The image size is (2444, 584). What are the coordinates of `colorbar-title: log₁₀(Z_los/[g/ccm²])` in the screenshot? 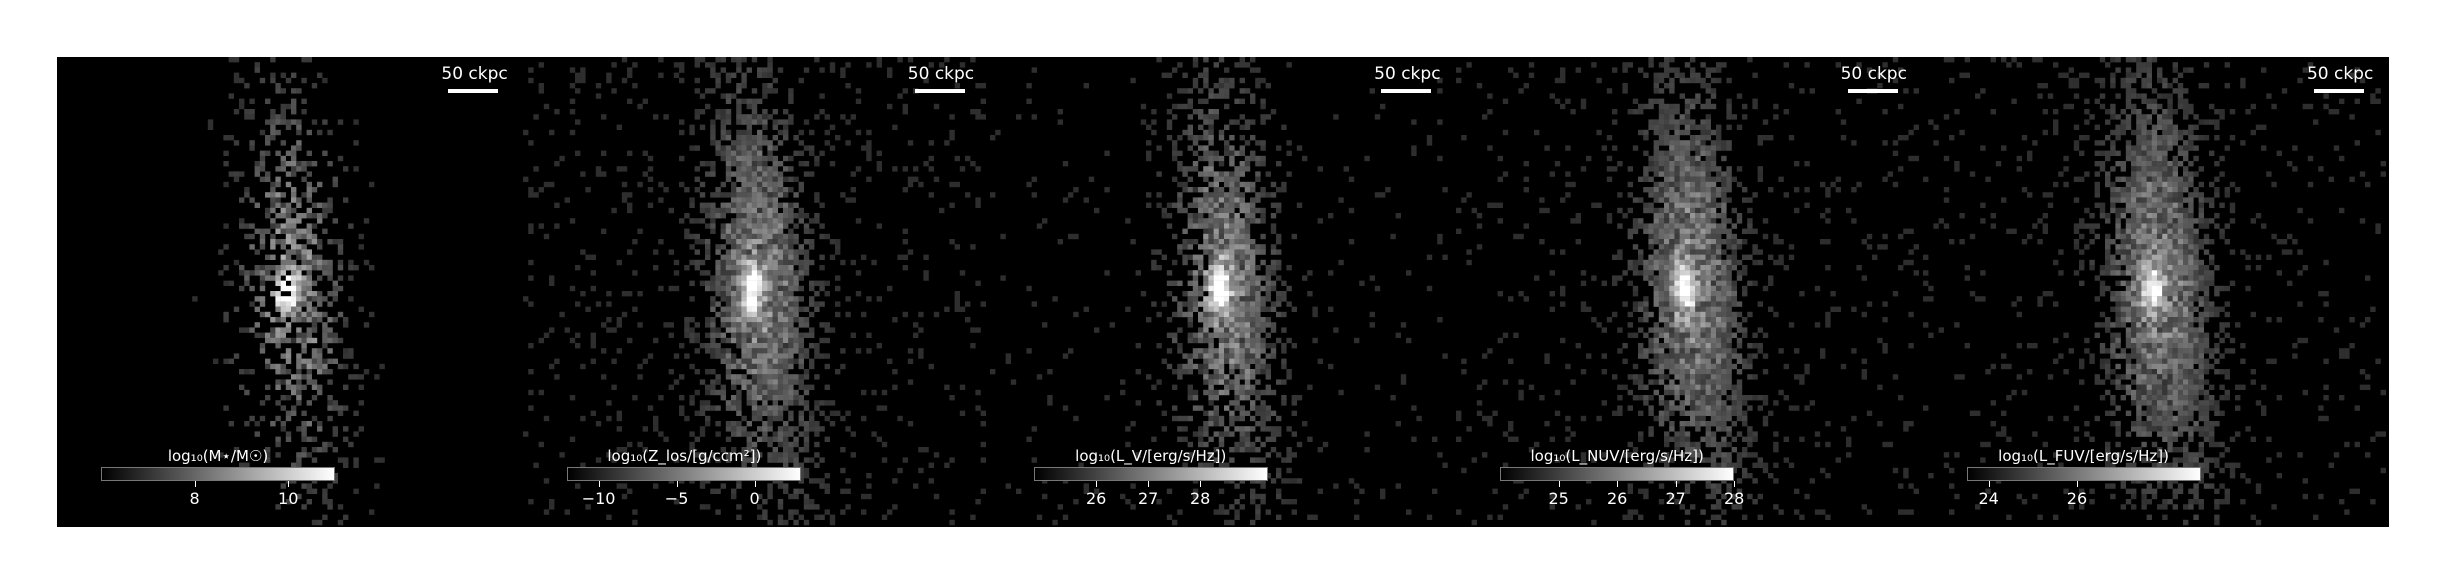 It's located at (684, 456).